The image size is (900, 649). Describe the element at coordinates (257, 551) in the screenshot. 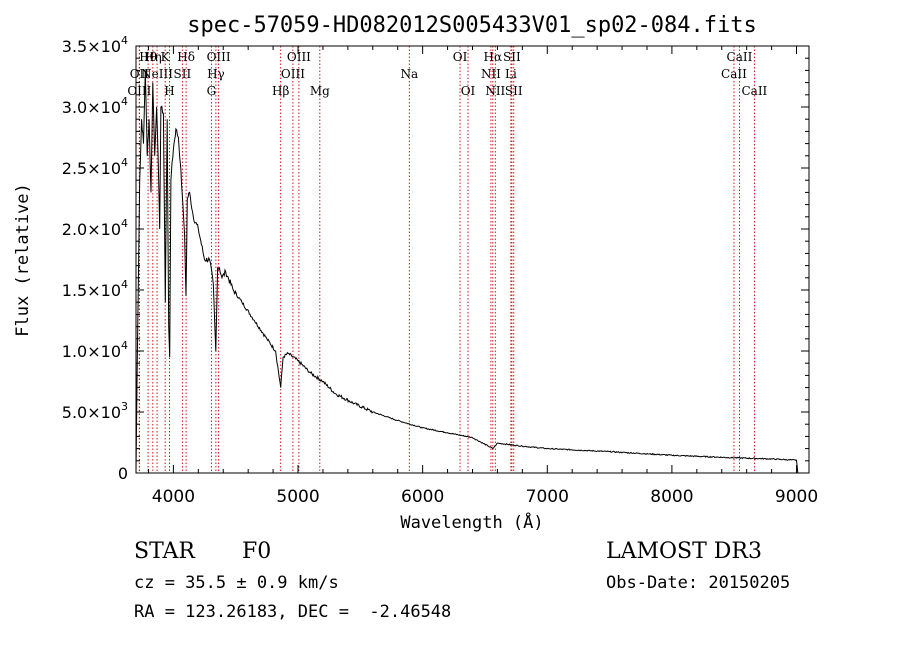

I see `object-subclass: F0` at that location.